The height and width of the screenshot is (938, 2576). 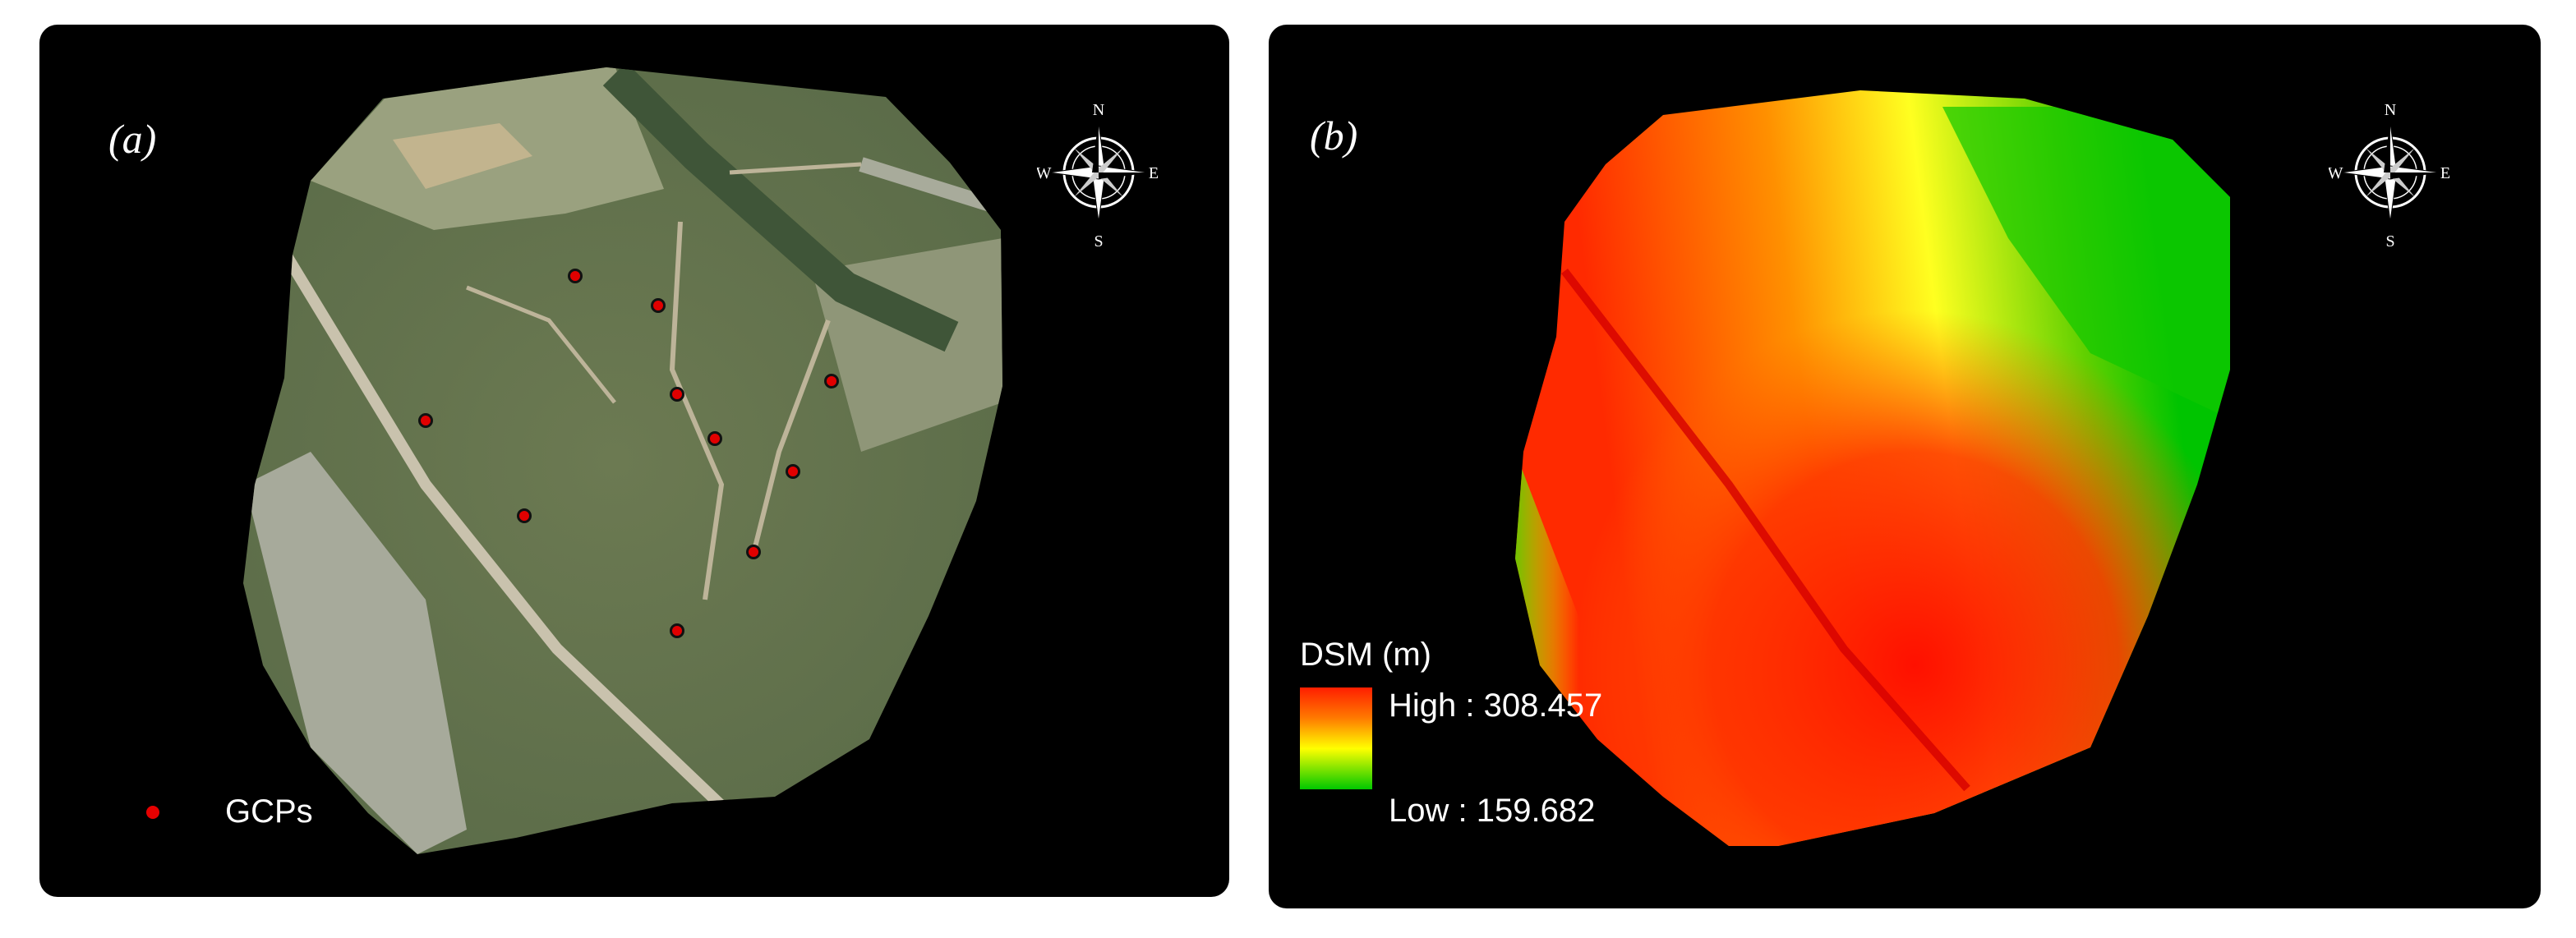 I want to click on gcp-legend: GCPs, so click(x=229, y=811).